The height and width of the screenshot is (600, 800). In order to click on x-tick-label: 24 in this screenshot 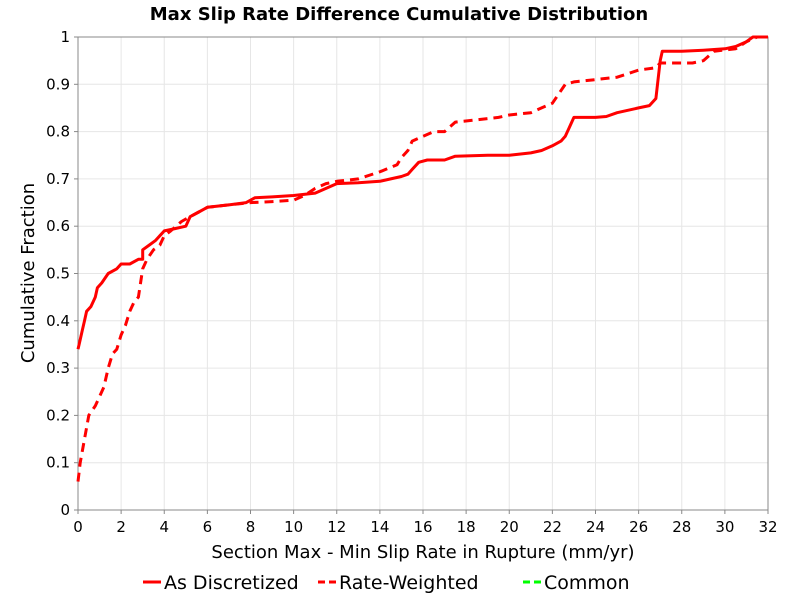, I will do `click(595, 527)`.